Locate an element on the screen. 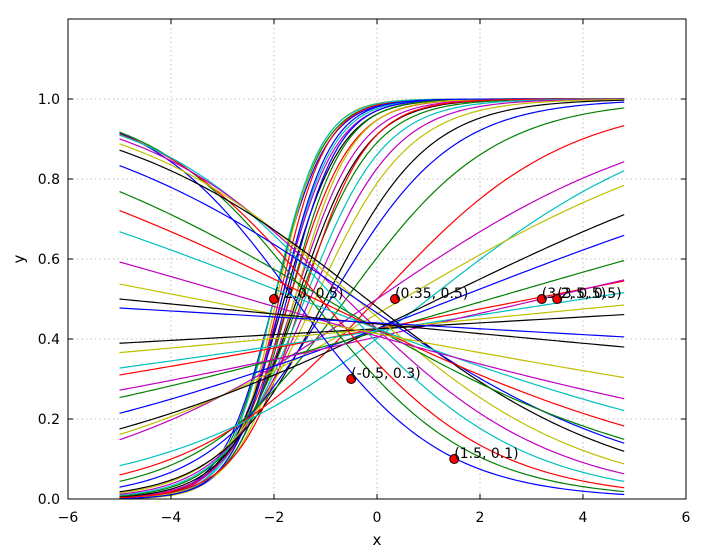 This screenshot has width=702, height=557. x-tick-label: 2 is located at coordinates (480, 518).